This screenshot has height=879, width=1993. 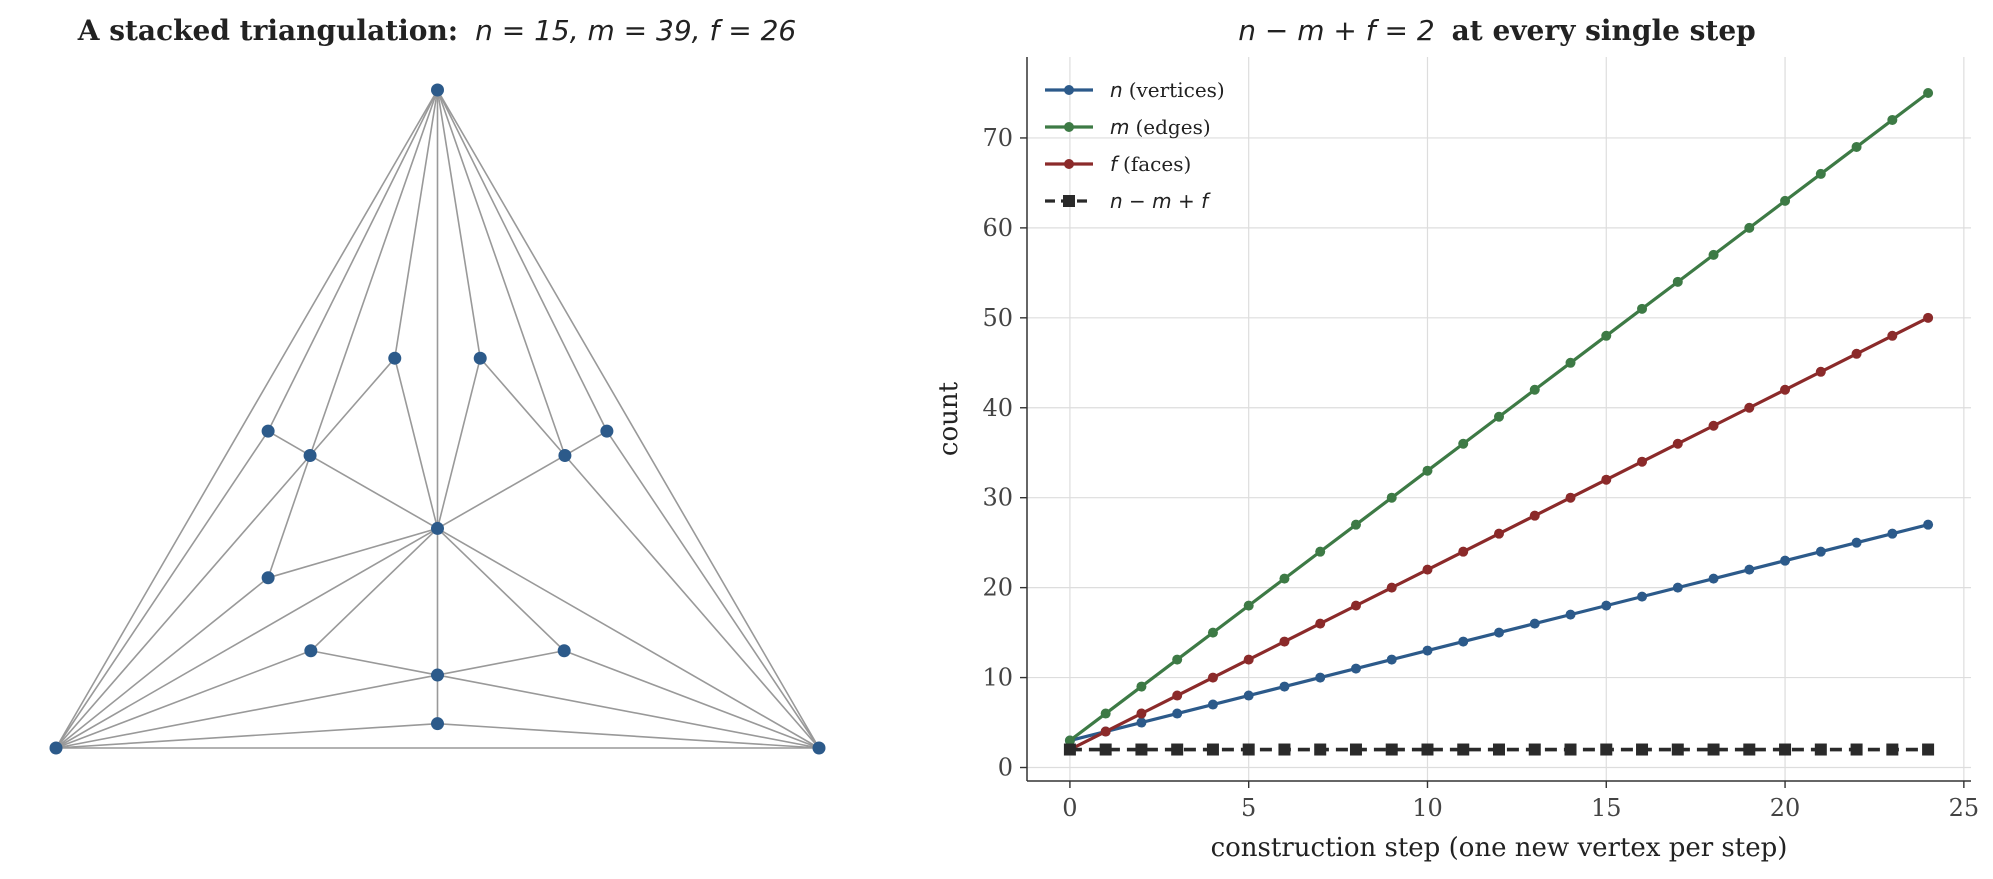 What do you see at coordinates (635, 30) in the screenshot?
I see `left-title-math: n = 15, m = 39, f = 26` at bounding box center [635, 30].